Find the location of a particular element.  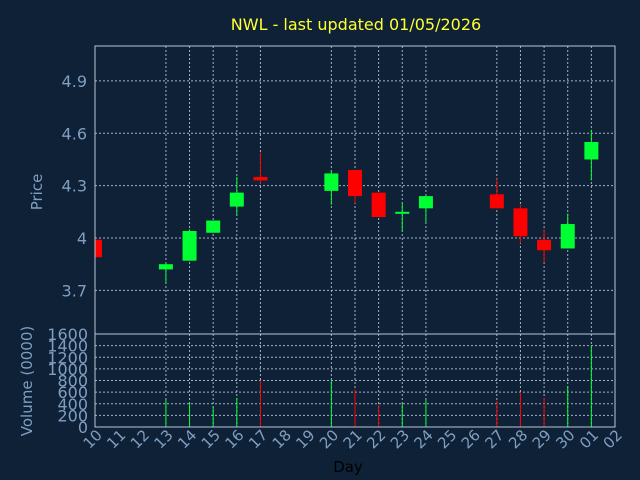

volume-tick-label: 1400 is located at coordinates (67, 346).